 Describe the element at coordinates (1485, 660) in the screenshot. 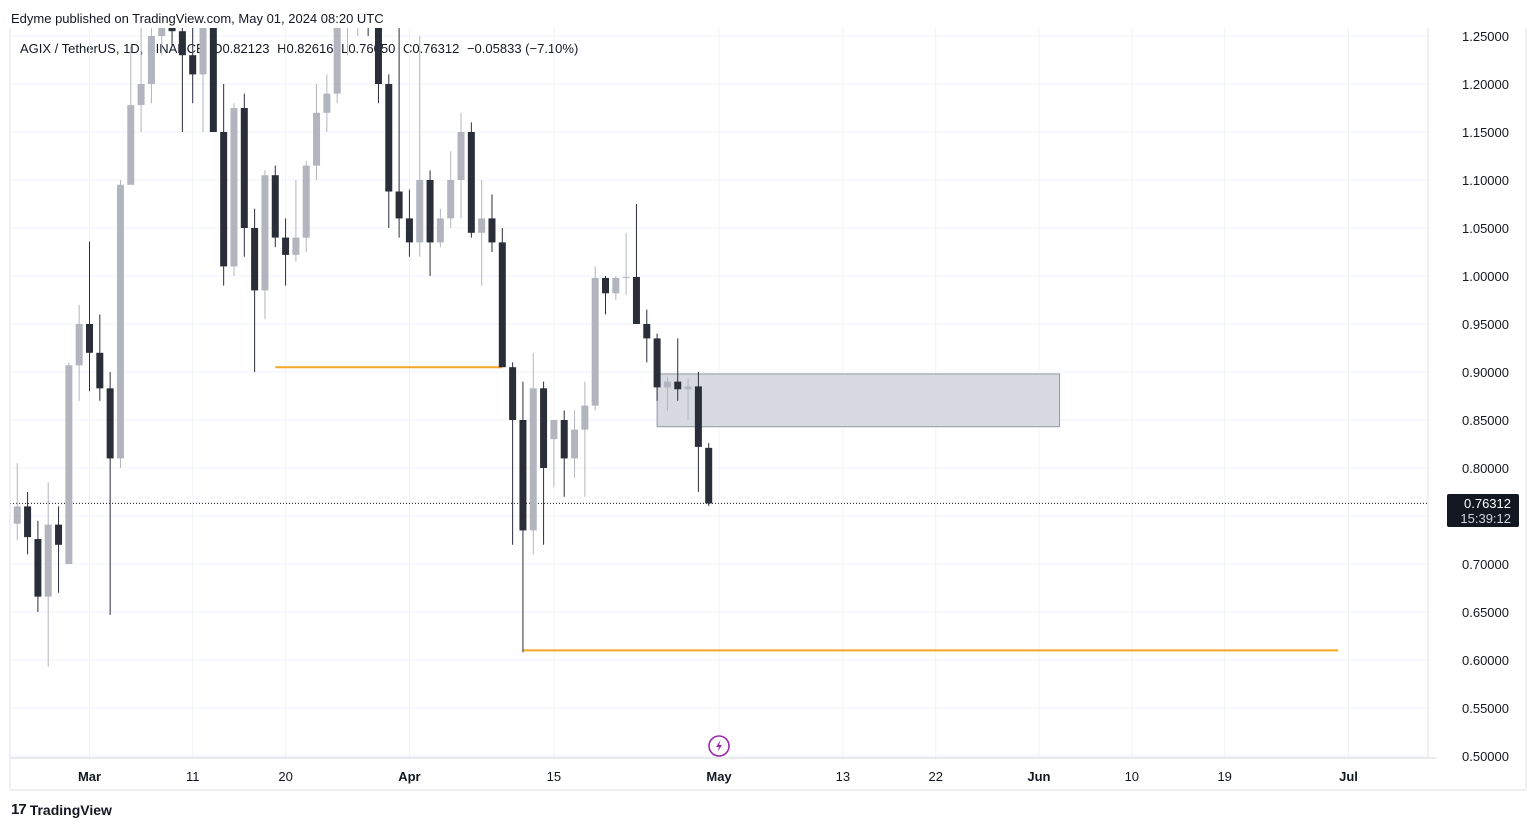

I see `y-tick-label: 0.60000` at that location.